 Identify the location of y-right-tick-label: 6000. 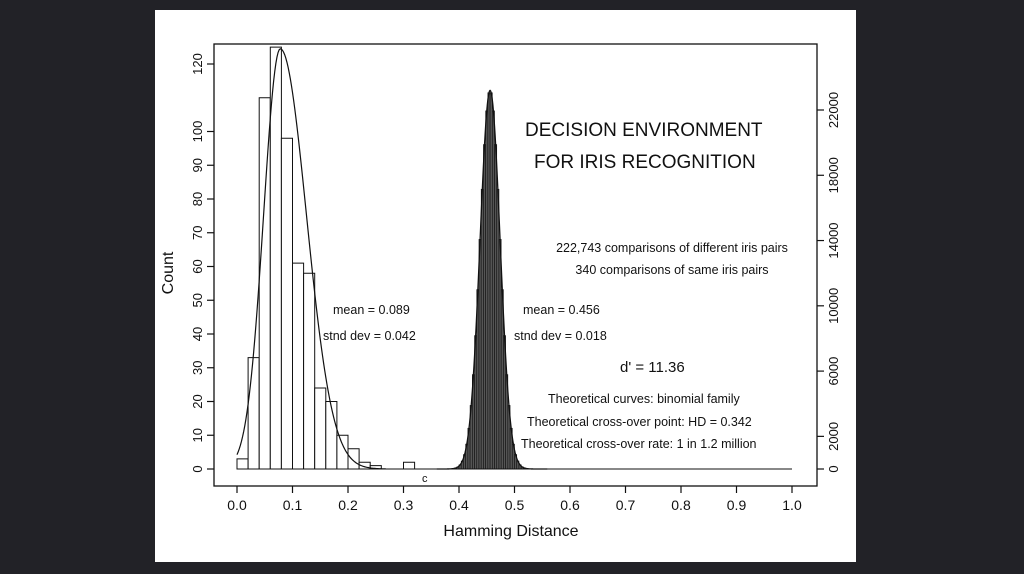
(833, 371).